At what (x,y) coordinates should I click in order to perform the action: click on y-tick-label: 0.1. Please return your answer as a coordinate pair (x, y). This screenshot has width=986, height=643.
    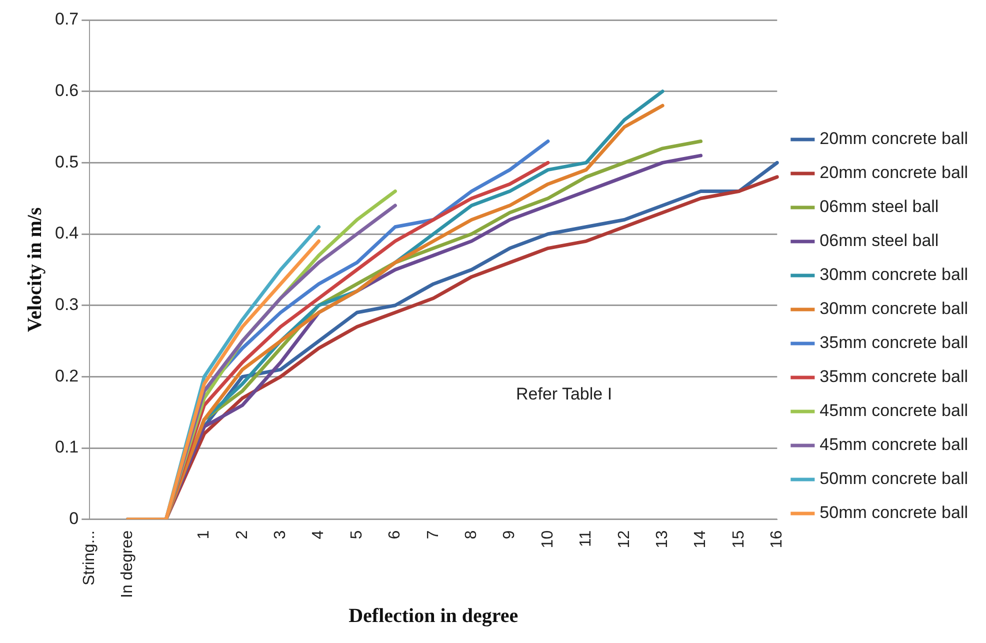
    Looking at the image, I should click on (66, 447).